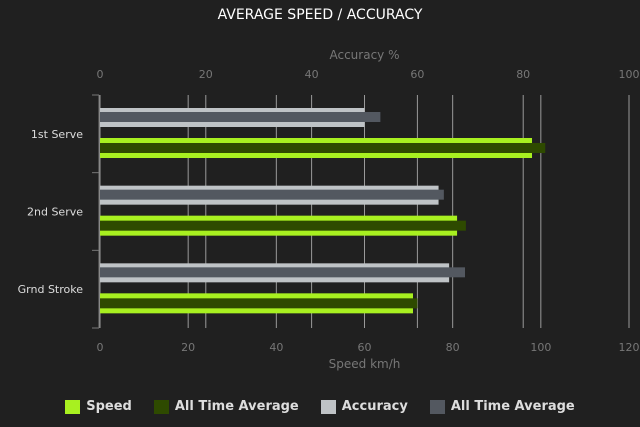  I want to click on legend-label: Accuracy, so click(374, 406).